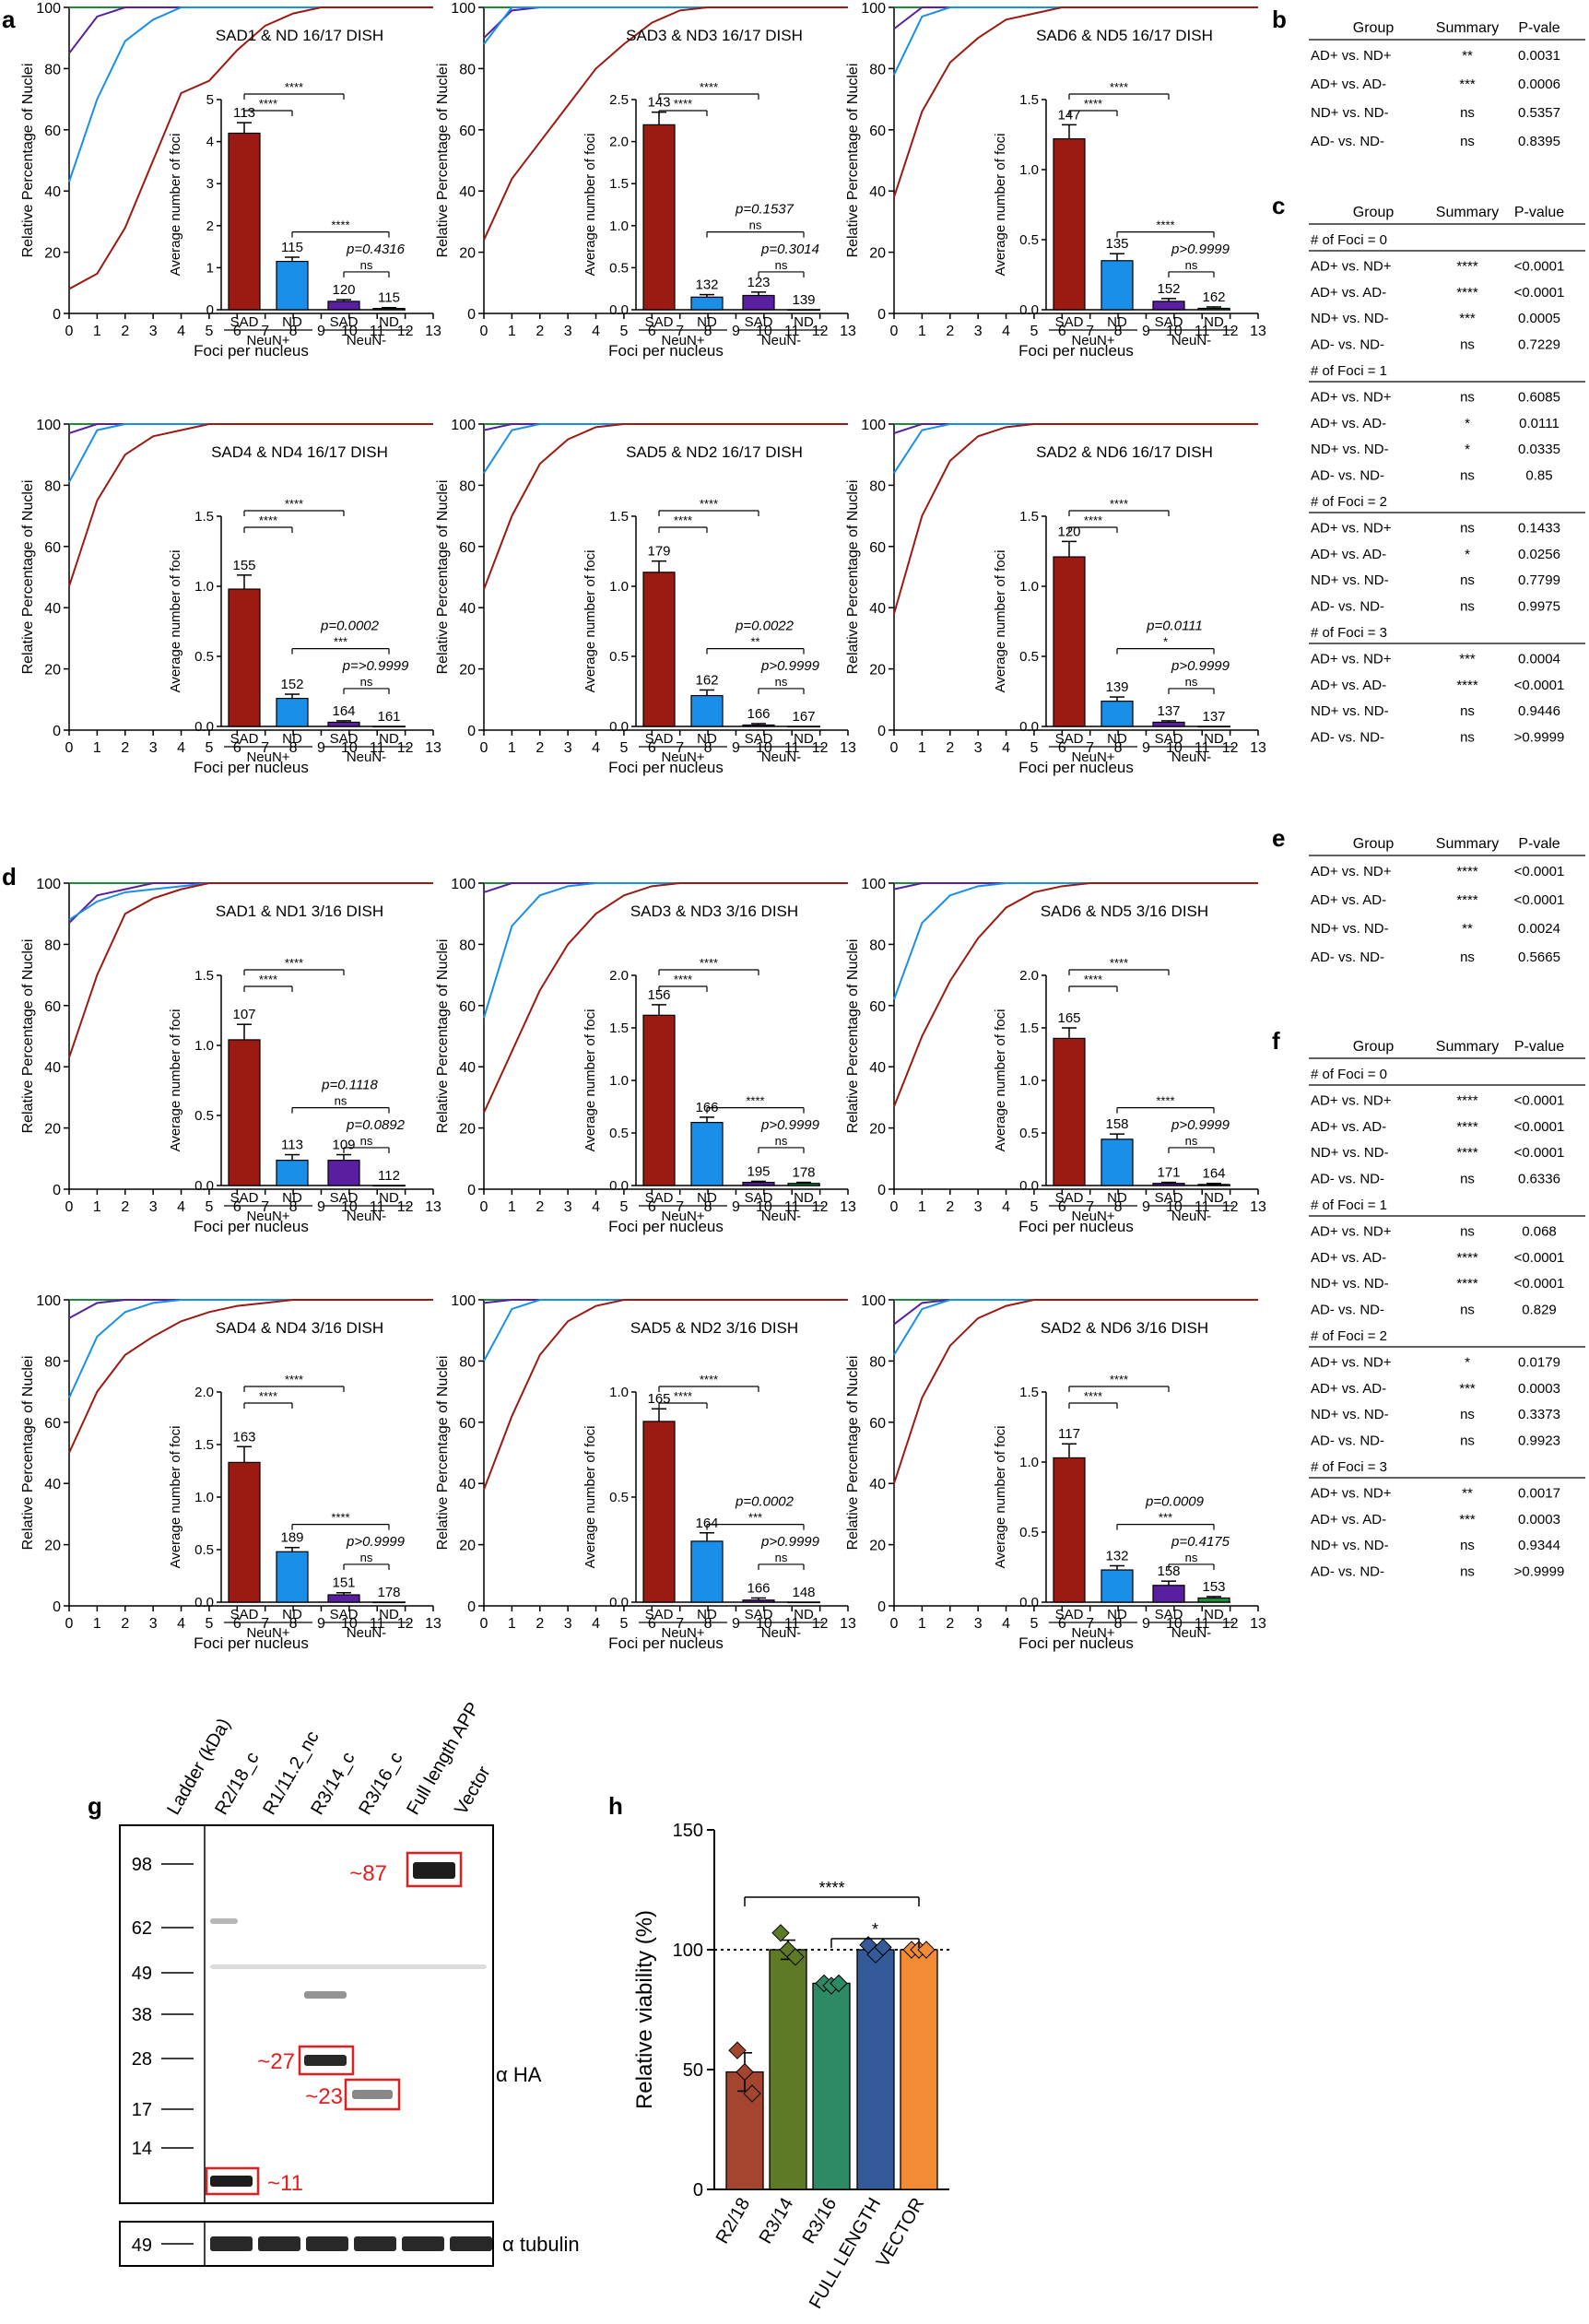 Image resolution: width=1589 pixels, height=2324 pixels. I want to click on ladder-marker-label: 62, so click(142, 1929).